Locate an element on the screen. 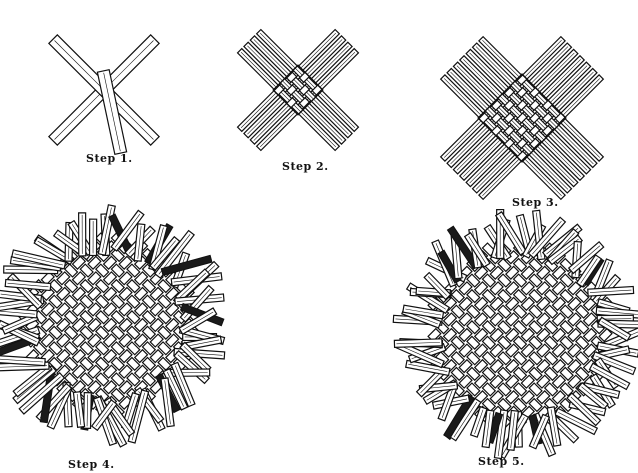 The height and width of the screenshot is (473, 638). step-1-caption: Step 1. is located at coordinates (109, 158).